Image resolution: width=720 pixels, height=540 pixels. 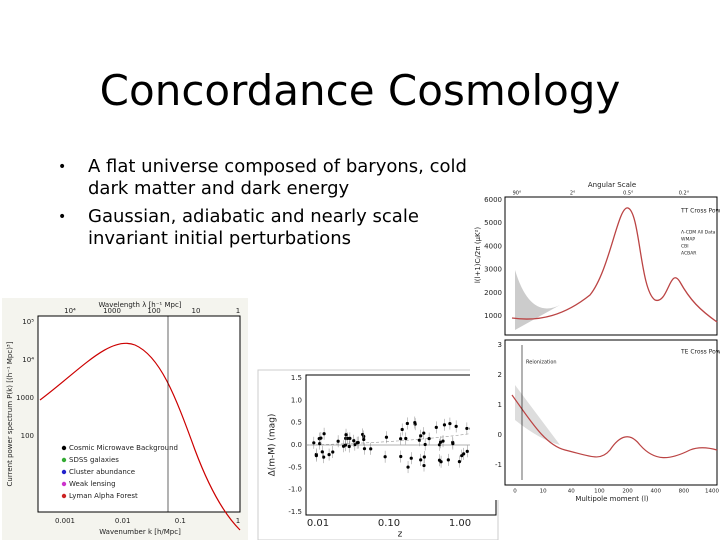 I want to click on scatter-points, so click(x=400, y=445).